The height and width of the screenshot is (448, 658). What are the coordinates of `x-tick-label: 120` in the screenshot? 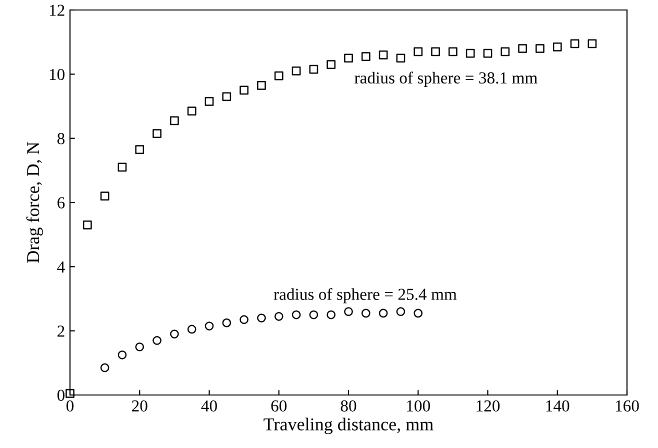 It's located at (488, 406).